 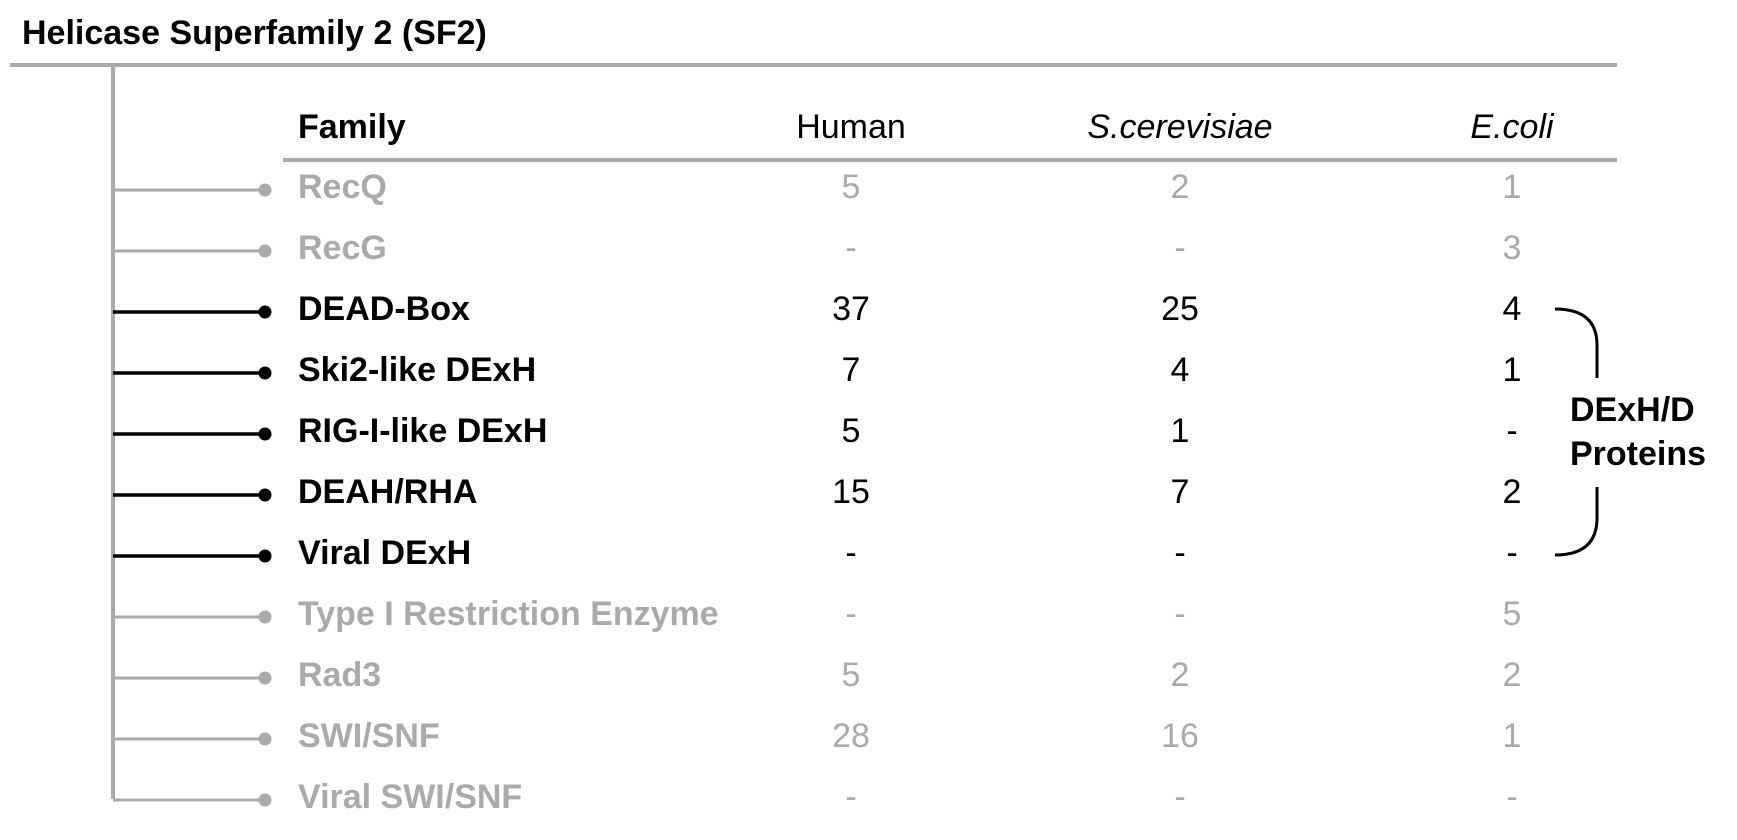 I want to click on table-row: RecG - - 3, so click(x=868, y=251).